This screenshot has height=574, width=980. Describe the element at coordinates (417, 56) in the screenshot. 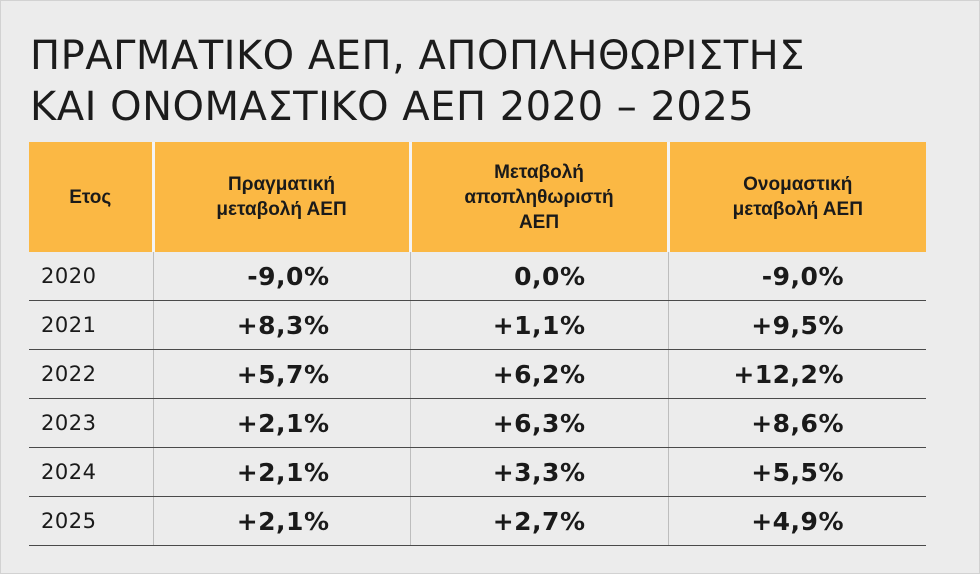

I see `title-line-1: ΠΡΑΓΜΑΤΙΚΟ ΑΕΠ, ΑΠΟΠΛΗΘΩΡΙΣΤΗΣ` at that location.